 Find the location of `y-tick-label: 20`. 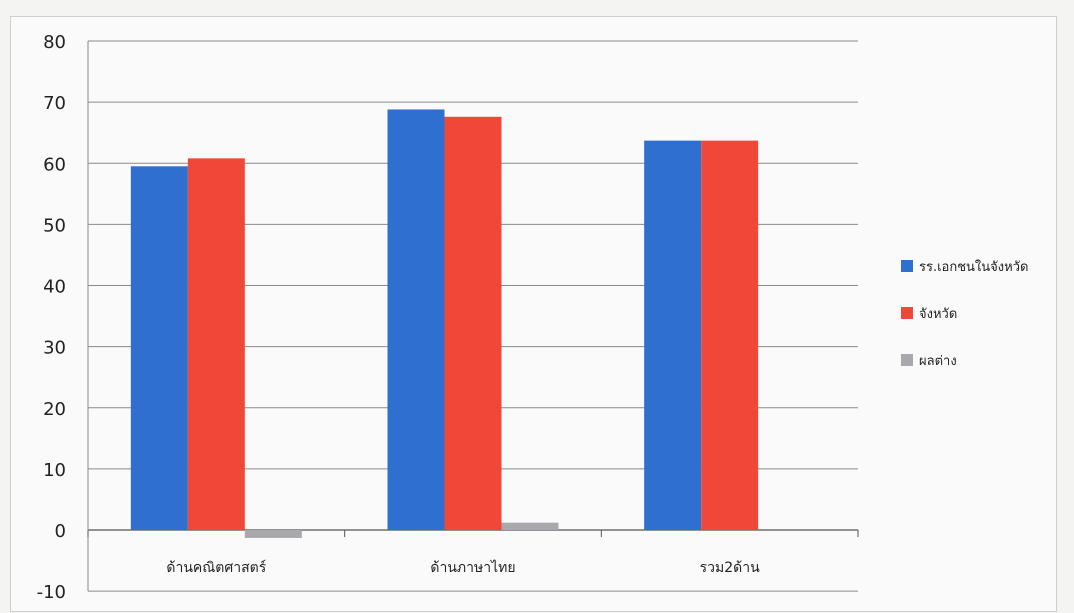

y-tick-label: 20 is located at coordinates (54, 409).